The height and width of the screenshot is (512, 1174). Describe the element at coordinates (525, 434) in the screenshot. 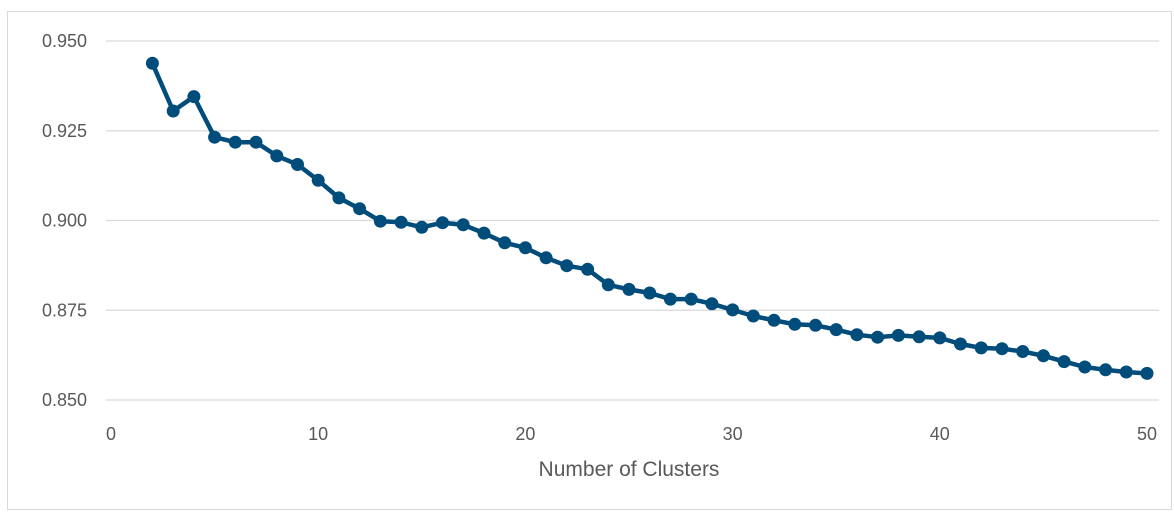

I see `x-tick-label: 20` at that location.